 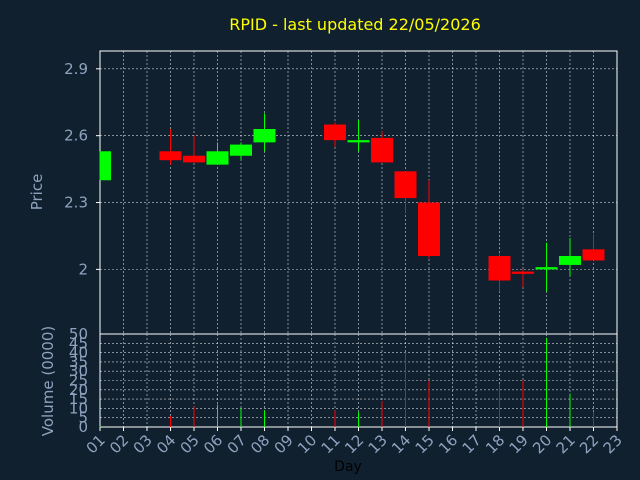 What do you see at coordinates (425, 444) in the screenshot?
I see `x-tick-label: 15` at bounding box center [425, 444].